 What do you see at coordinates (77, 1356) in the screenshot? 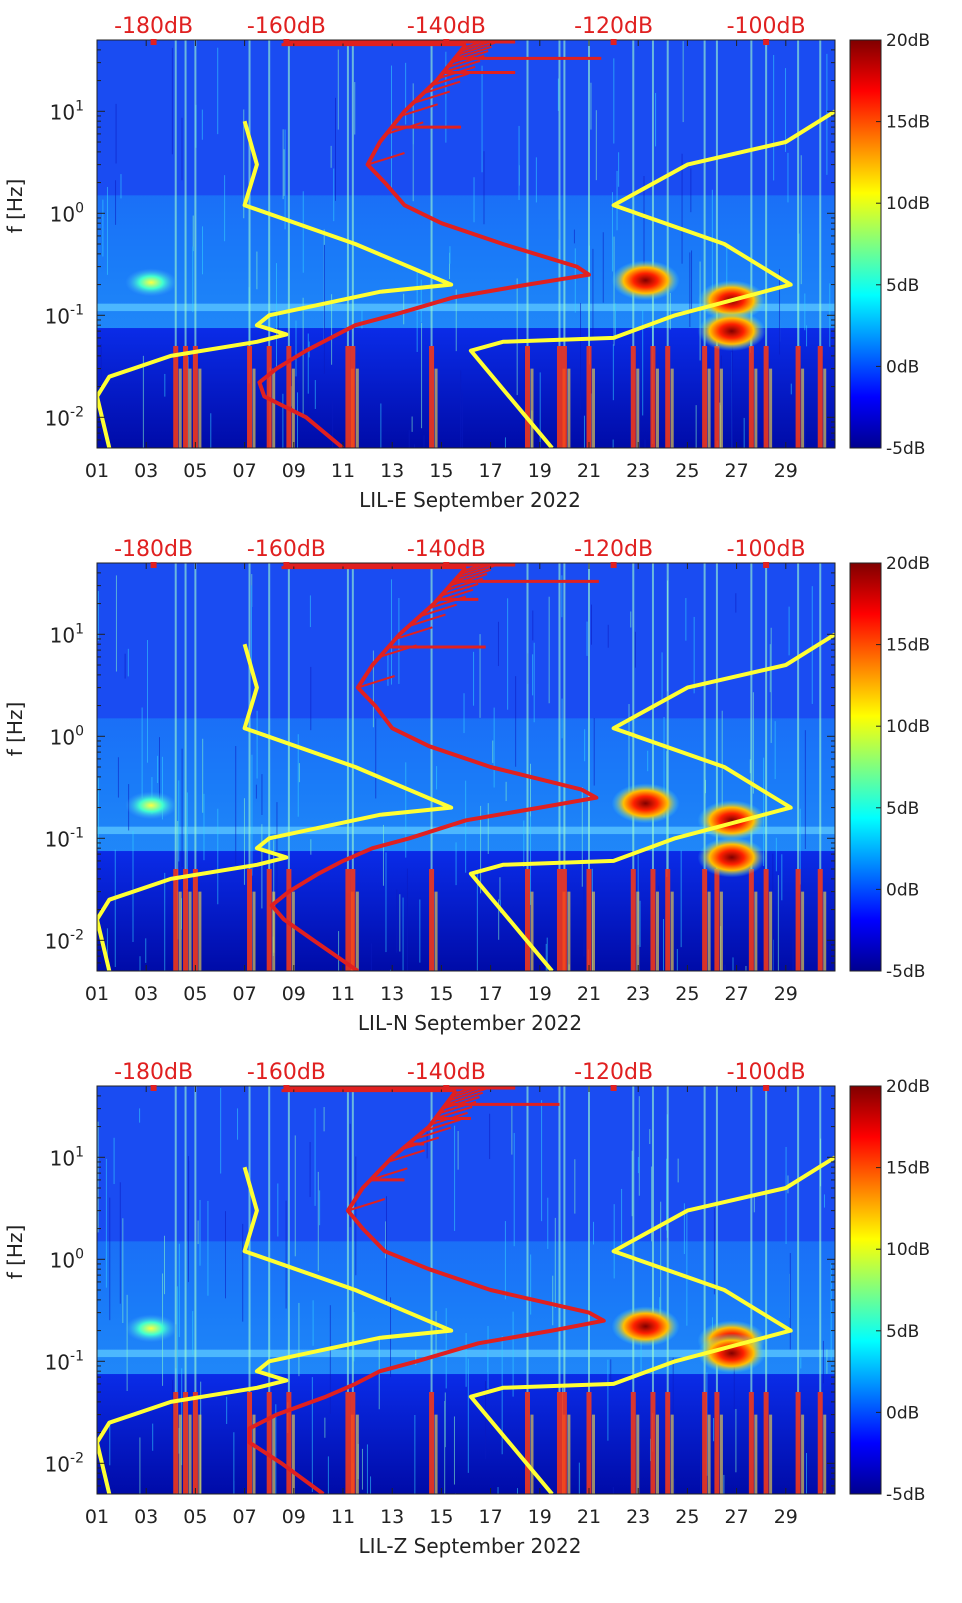
I see `y-tick-exponent: -1` at bounding box center [77, 1356].